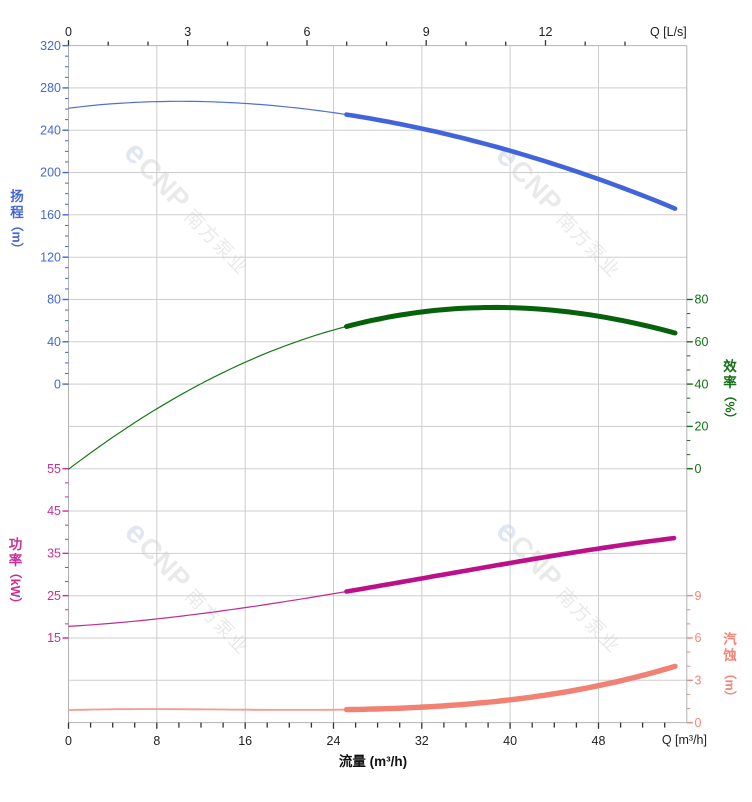 This screenshot has height=802, width=752. Describe the element at coordinates (16, 544) in the screenshot. I see `svg-text: 功` at that location.